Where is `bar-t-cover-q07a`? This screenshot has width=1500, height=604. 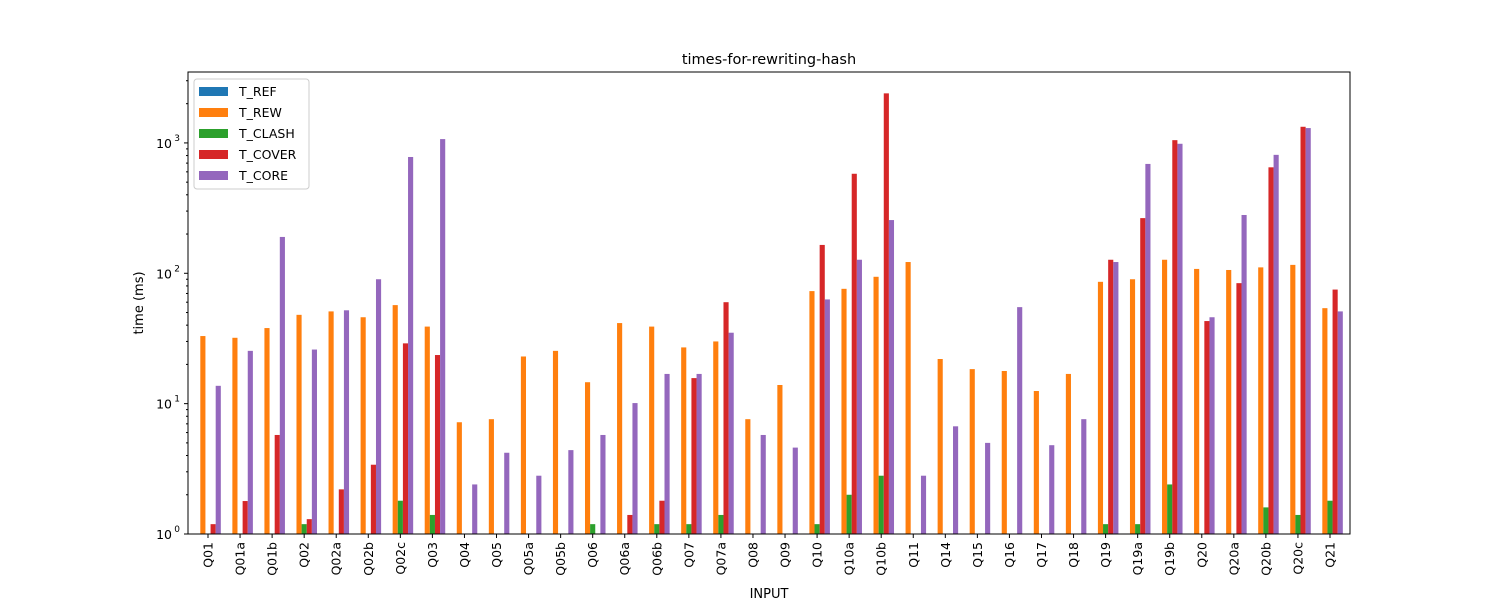 bar-t-cover-q07a is located at coordinates (726, 418).